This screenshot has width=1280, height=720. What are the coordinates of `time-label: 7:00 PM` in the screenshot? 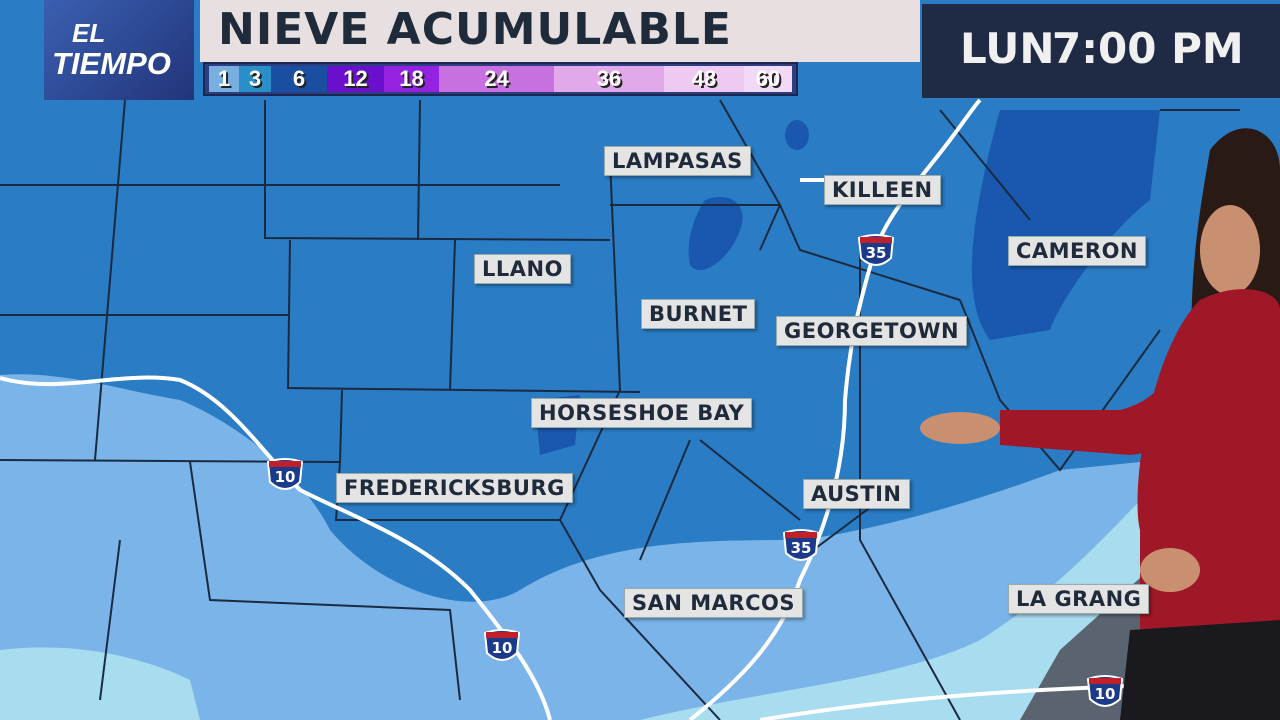 It's located at (1148, 48).